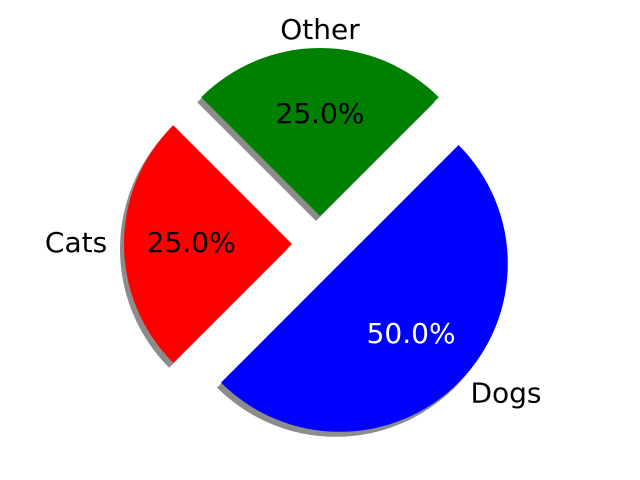 The image size is (640, 480). What do you see at coordinates (505, 392) in the screenshot?
I see `category-label-dogs: Dogs` at bounding box center [505, 392].